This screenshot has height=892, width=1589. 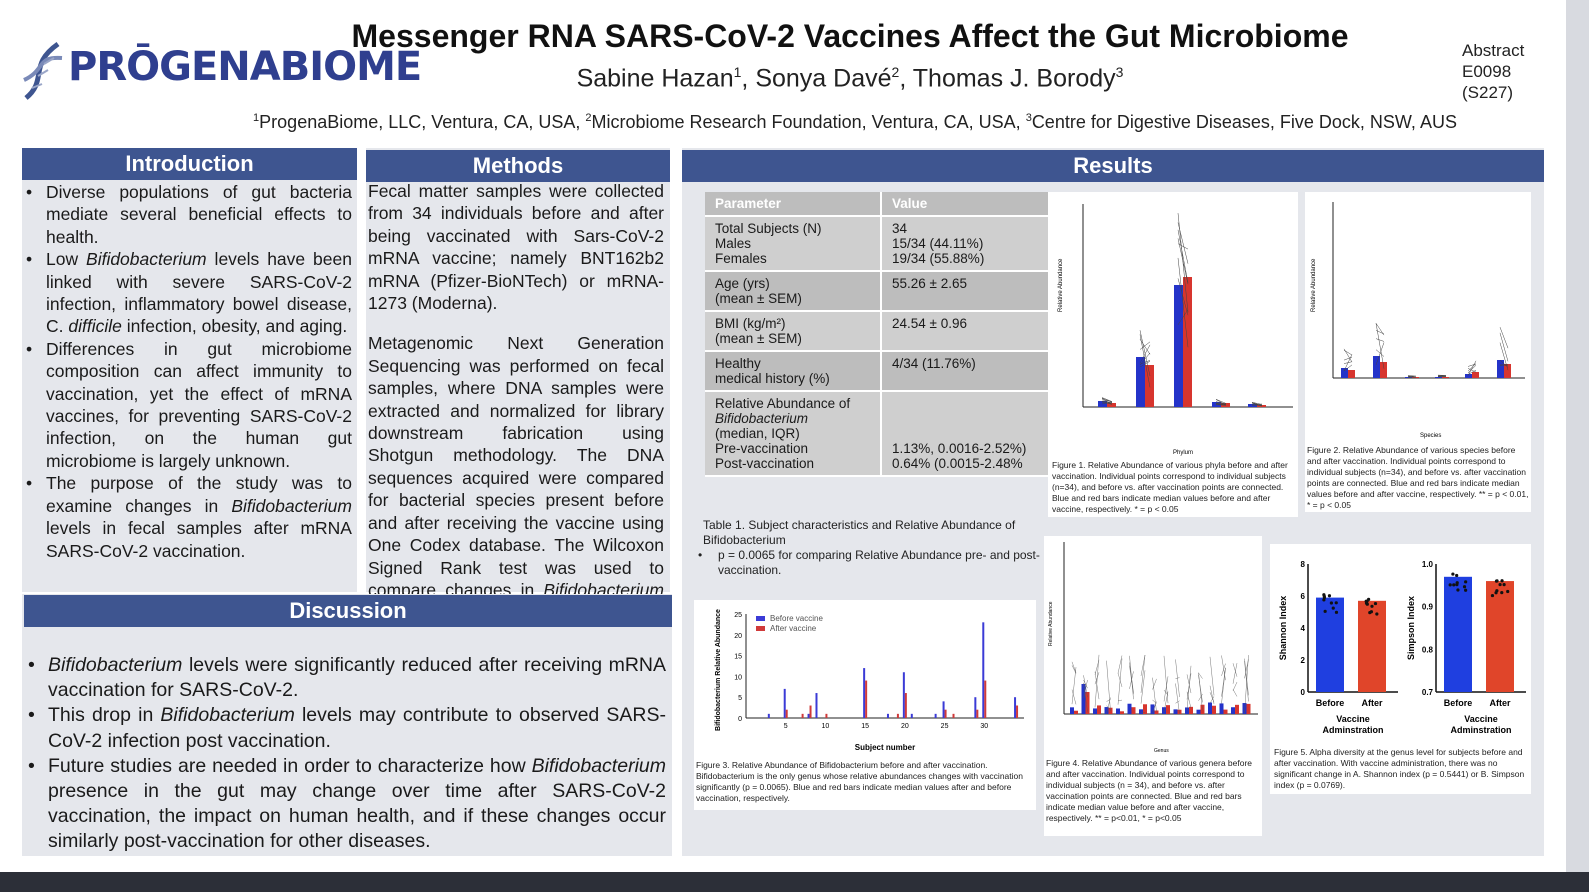 I want to click on results-heading: Results, so click(x=1113, y=166).